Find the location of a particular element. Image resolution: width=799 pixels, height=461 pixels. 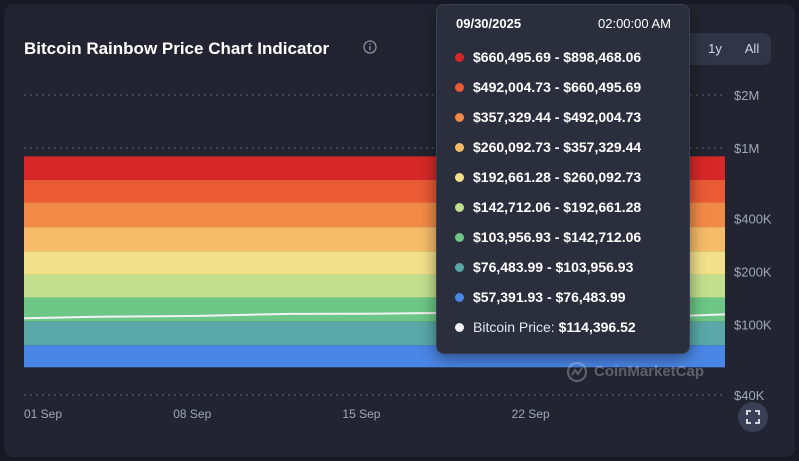

tooltip-band-range: $192,661.28 - $260,092.73 is located at coordinates (557, 177).